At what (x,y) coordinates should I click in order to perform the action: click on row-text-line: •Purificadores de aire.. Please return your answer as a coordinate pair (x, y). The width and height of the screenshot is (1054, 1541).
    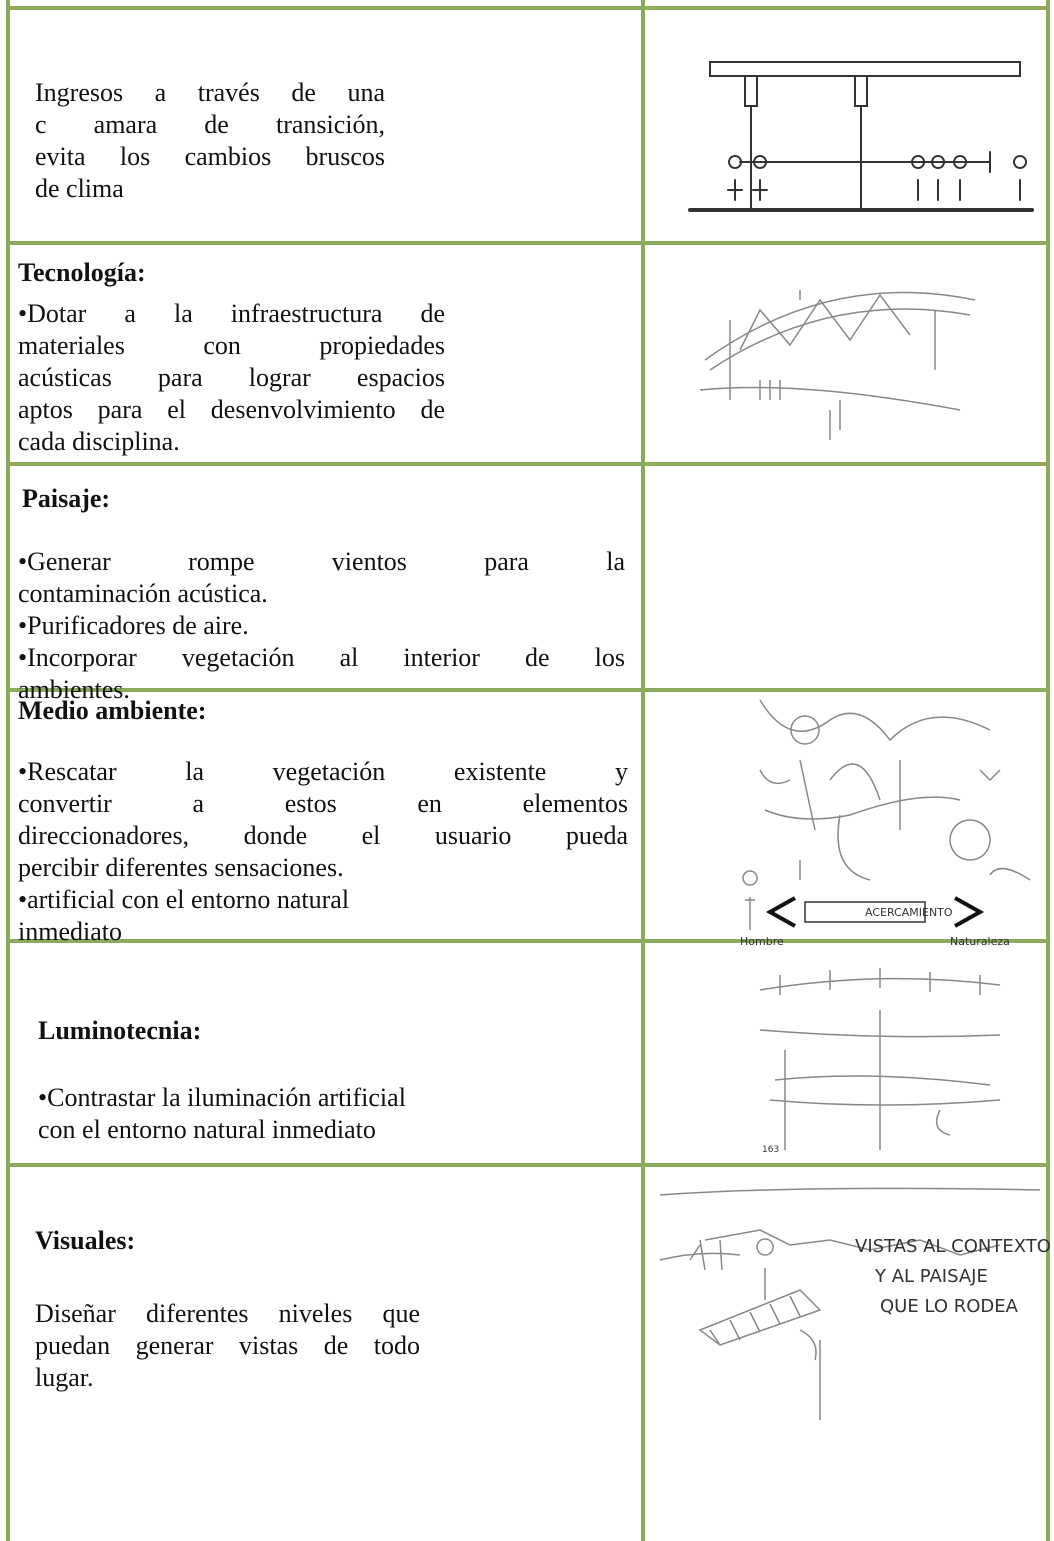
    Looking at the image, I should click on (133, 625).